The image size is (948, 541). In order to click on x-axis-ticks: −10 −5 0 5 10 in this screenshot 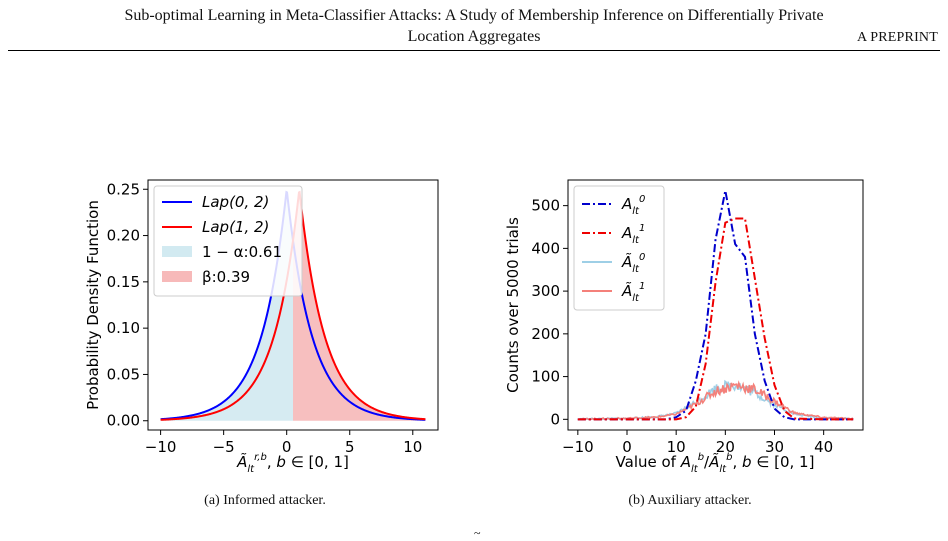, I will do `click(283, 443)`.